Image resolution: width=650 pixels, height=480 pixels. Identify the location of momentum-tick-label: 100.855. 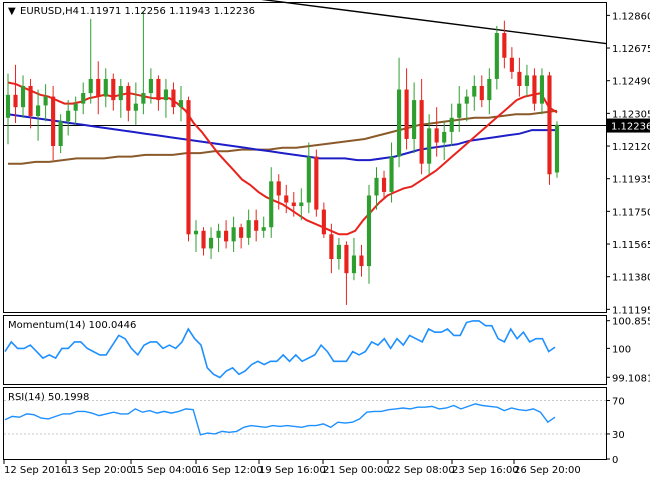
(631, 322).